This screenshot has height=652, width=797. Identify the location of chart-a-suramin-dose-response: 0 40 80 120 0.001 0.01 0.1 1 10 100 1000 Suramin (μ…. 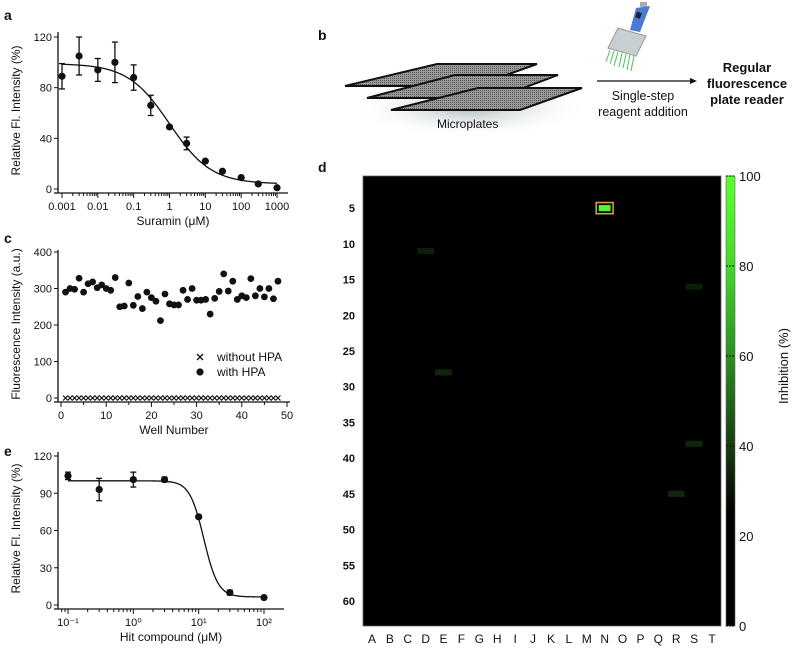
(149, 130).